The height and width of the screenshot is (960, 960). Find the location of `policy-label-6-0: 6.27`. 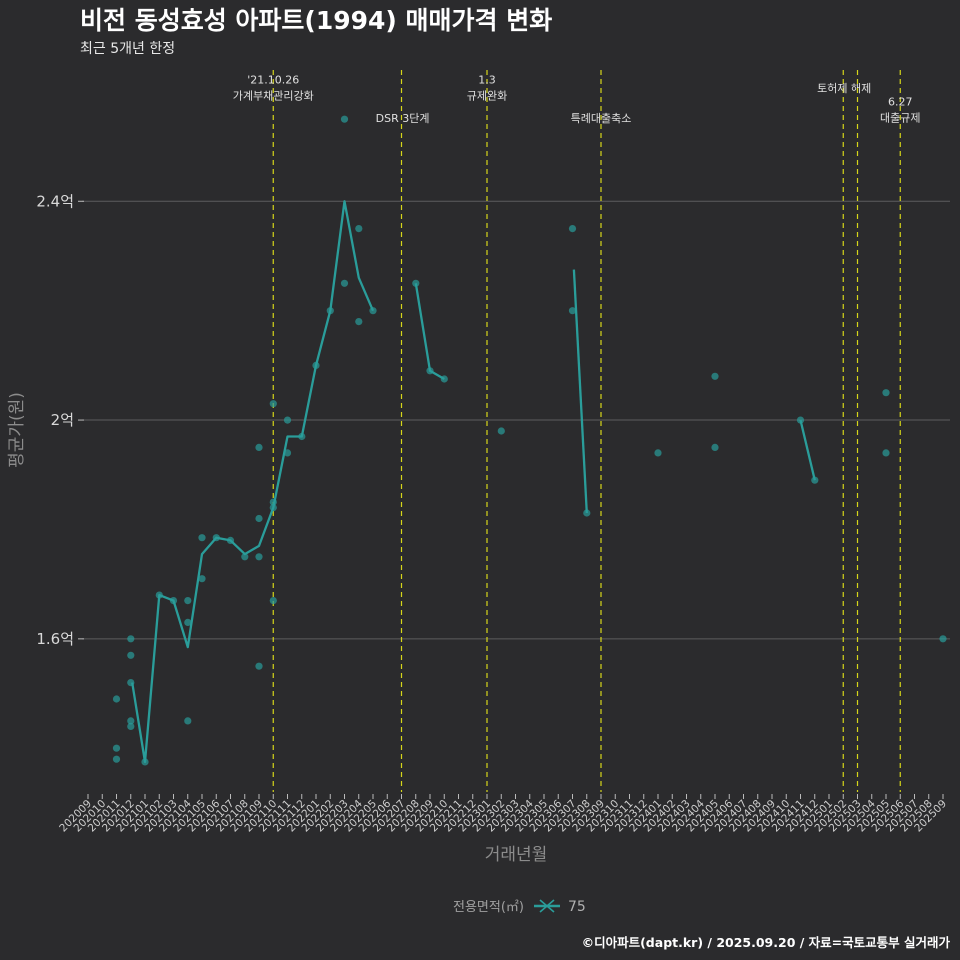

policy-label-6-0: 6.27 is located at coordinates (900, 102).